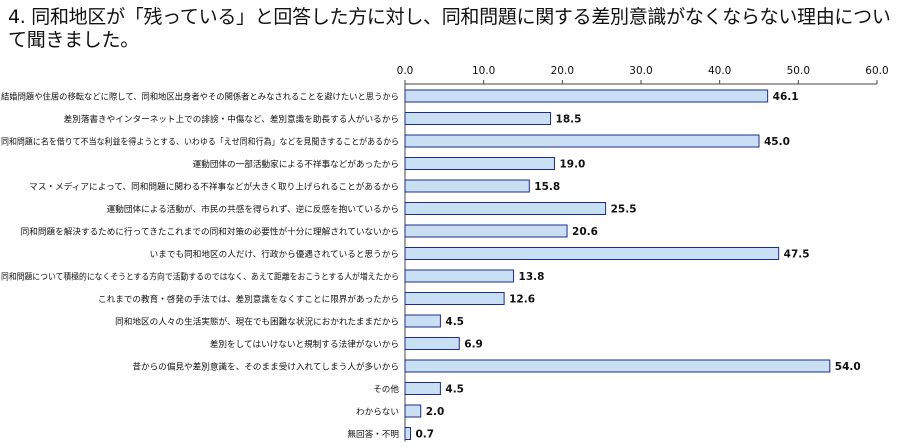 The width and height of the screenshot is (897, 447). I want to click on value-label: 12.6, so click(522, 300).